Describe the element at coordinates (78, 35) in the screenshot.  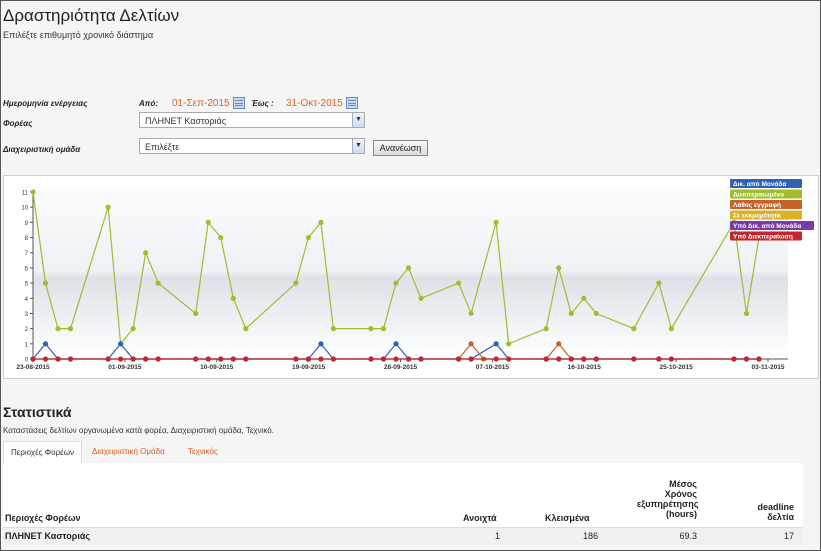
I see `page-subtitle: Επιλέξτε επιθυμητό χρονικό διάστημα` at that location.